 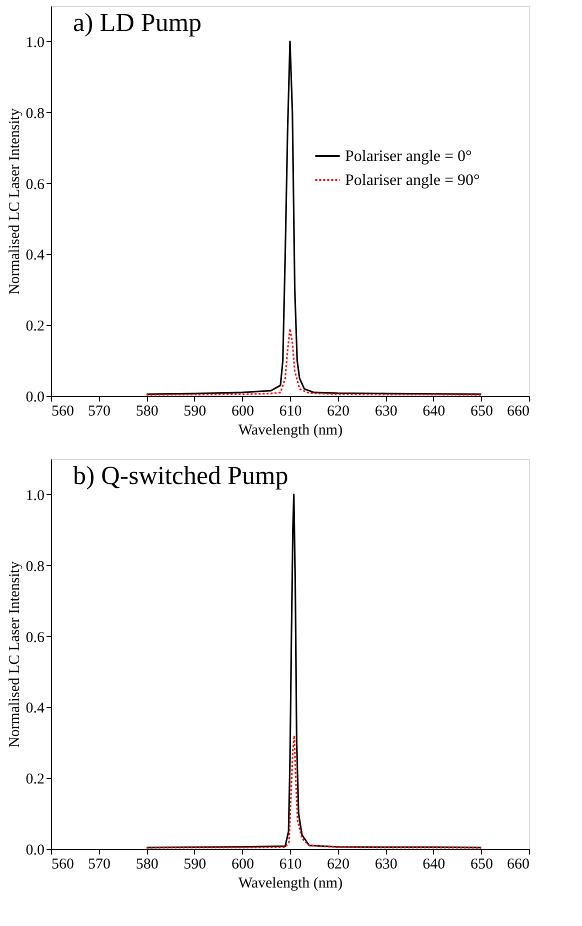 I want to click on legend-label: Polariser angle = 0°, so click(x=408, y=156).